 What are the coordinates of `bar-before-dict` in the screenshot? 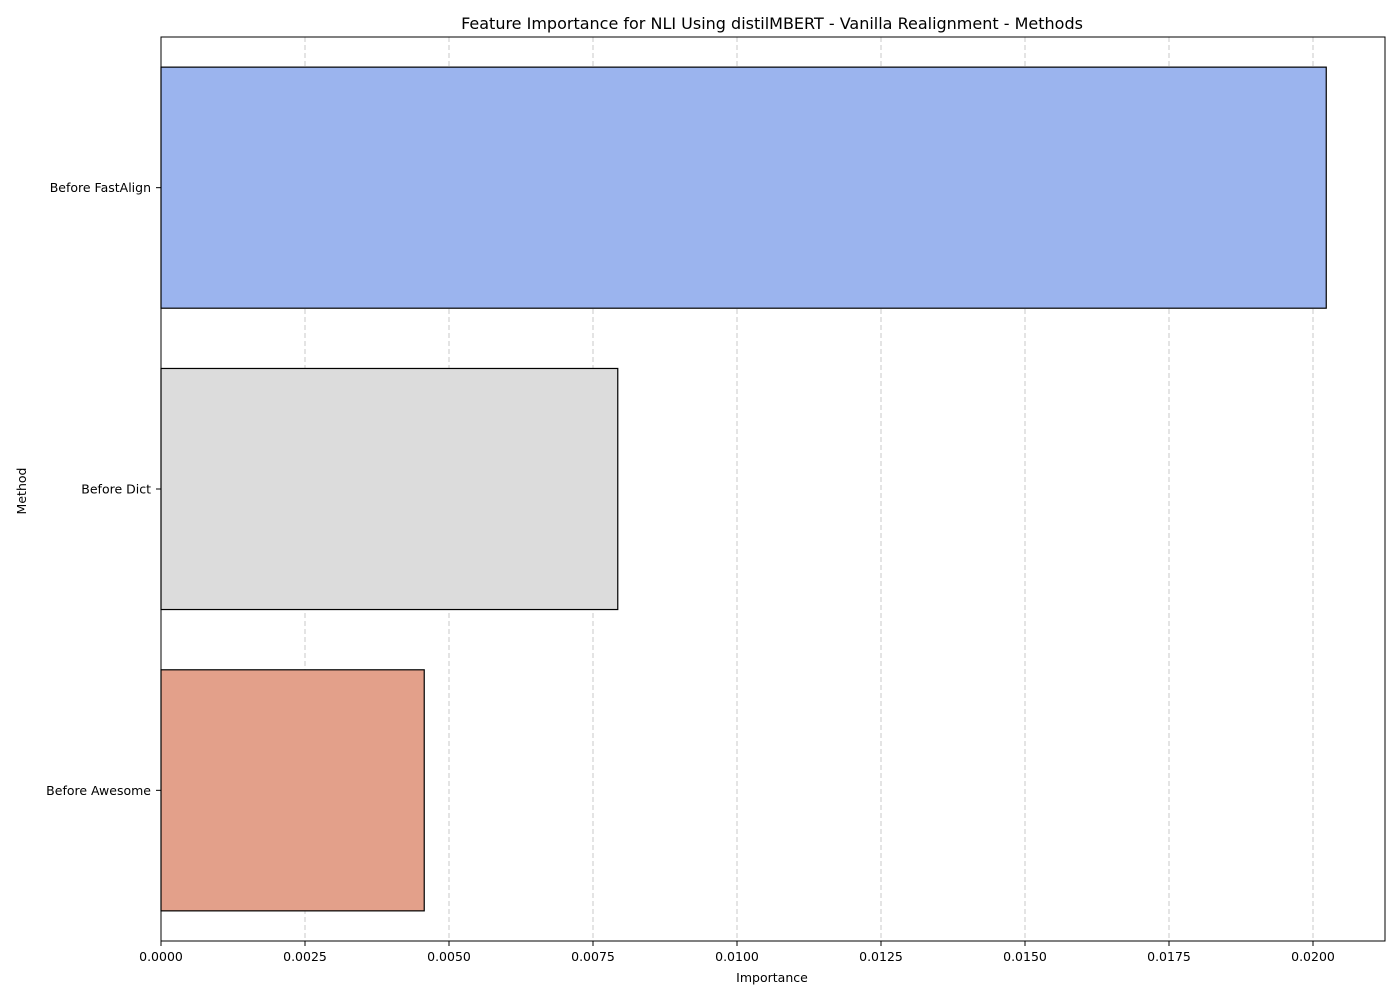 It's located at (389, 489).